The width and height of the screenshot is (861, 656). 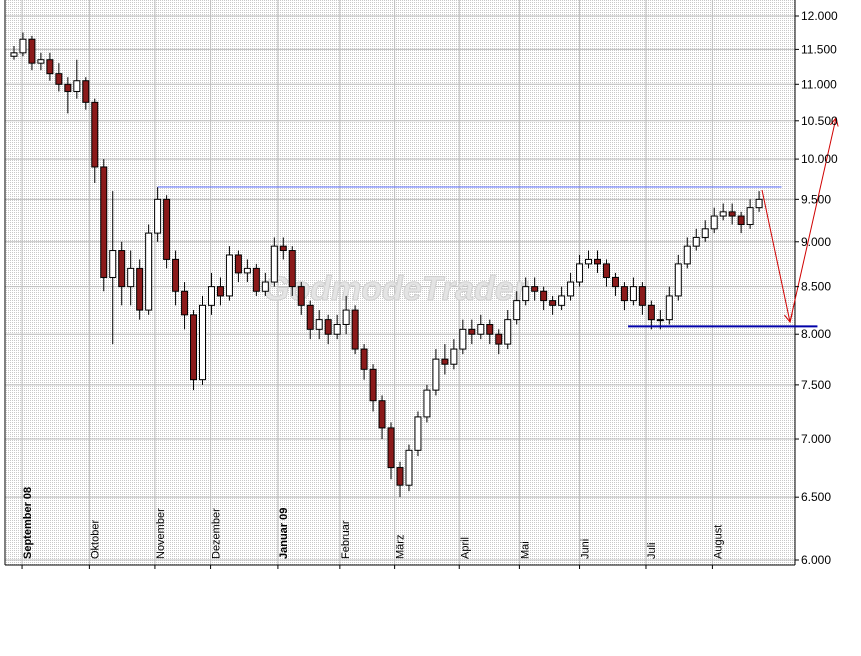 I want to click on y-tick-label: 12.000, so click(x=819, y=16).